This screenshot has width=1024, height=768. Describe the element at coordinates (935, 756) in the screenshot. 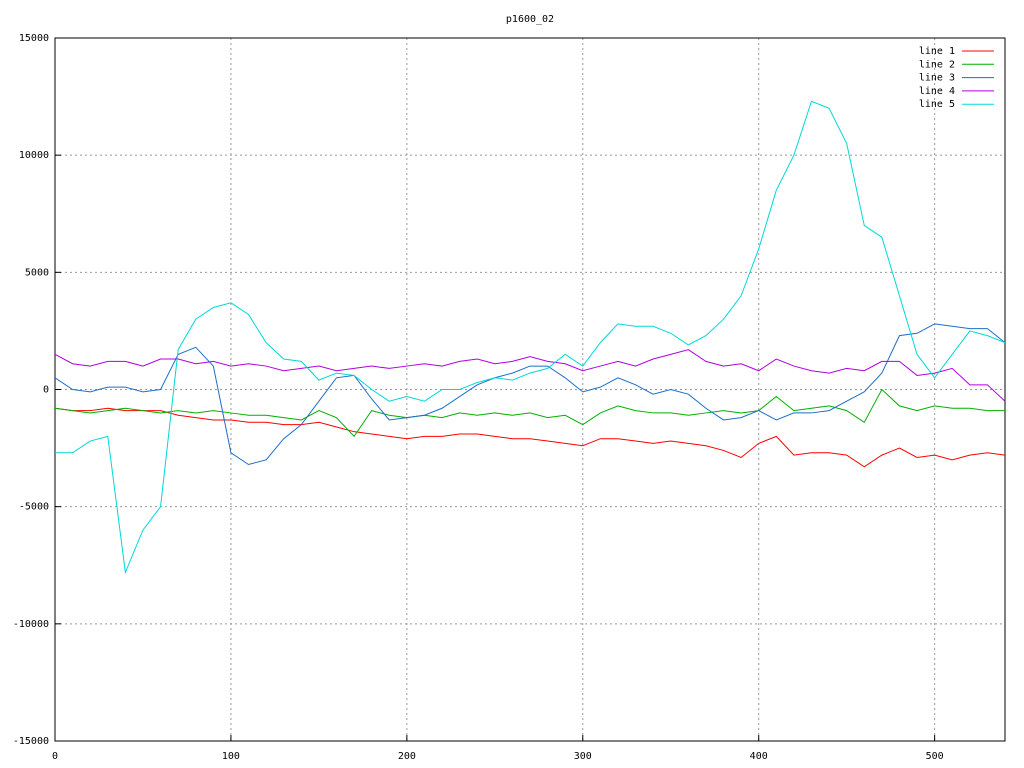

I see `x-tick-label: 500` at that location.